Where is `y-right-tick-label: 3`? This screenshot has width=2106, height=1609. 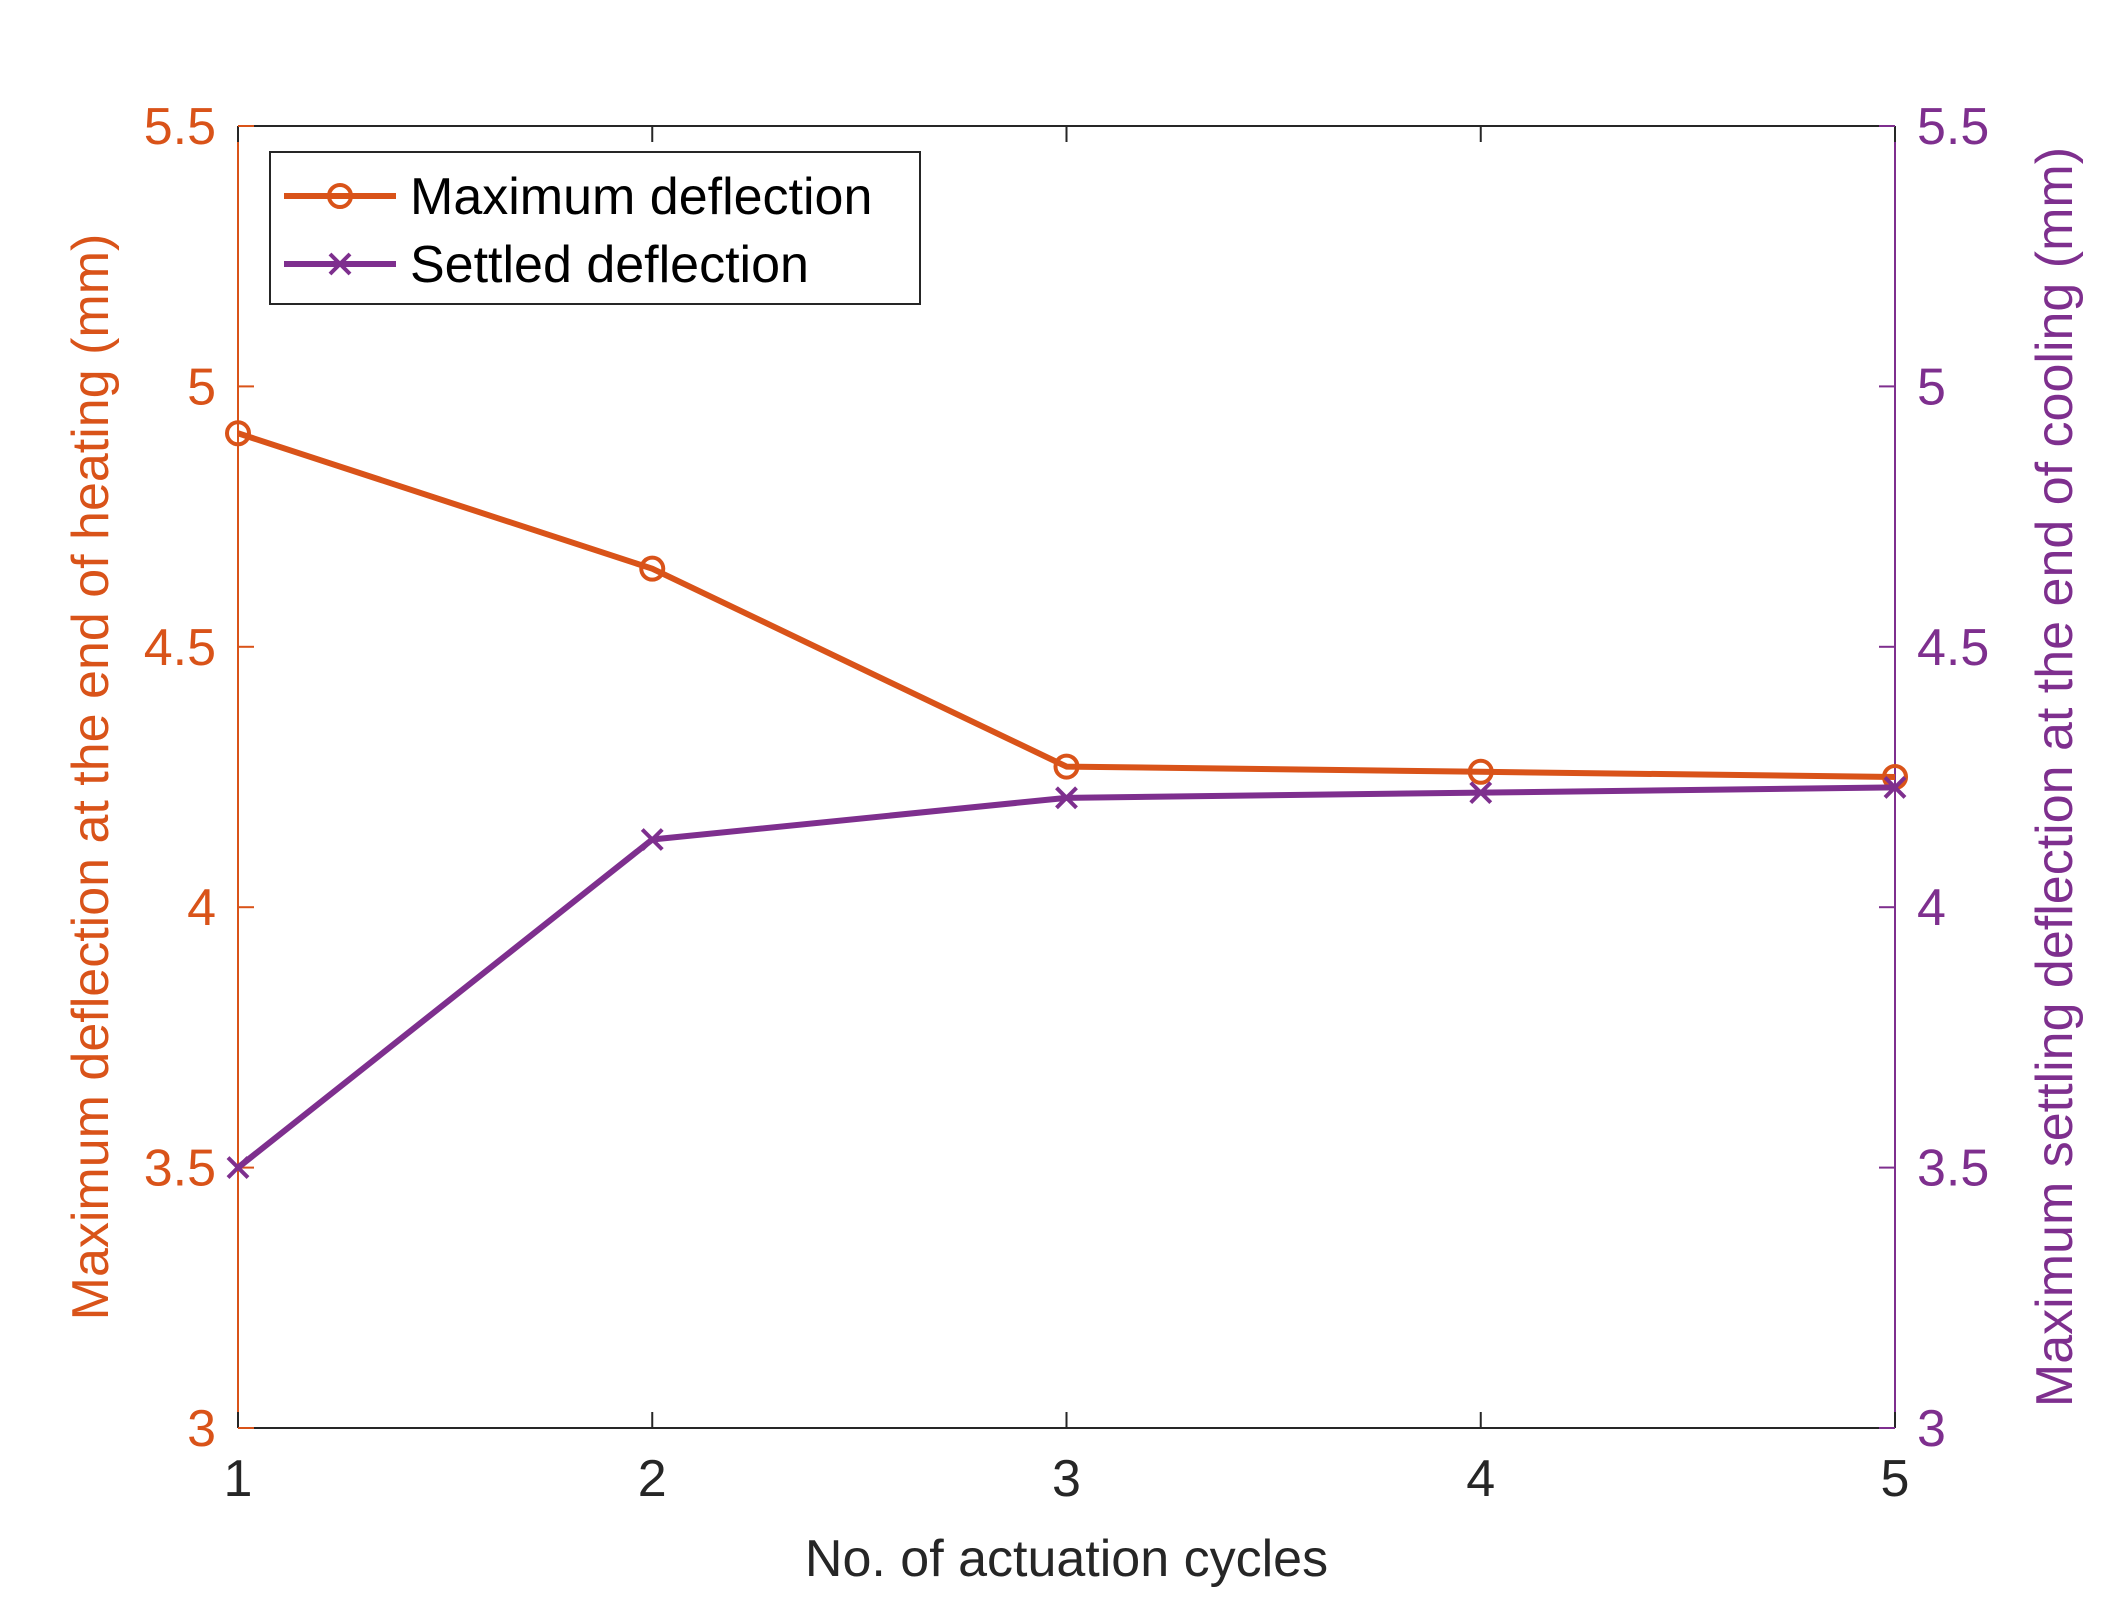 y-right-tick-label: 3 is located at coordinates (1931, 1429).